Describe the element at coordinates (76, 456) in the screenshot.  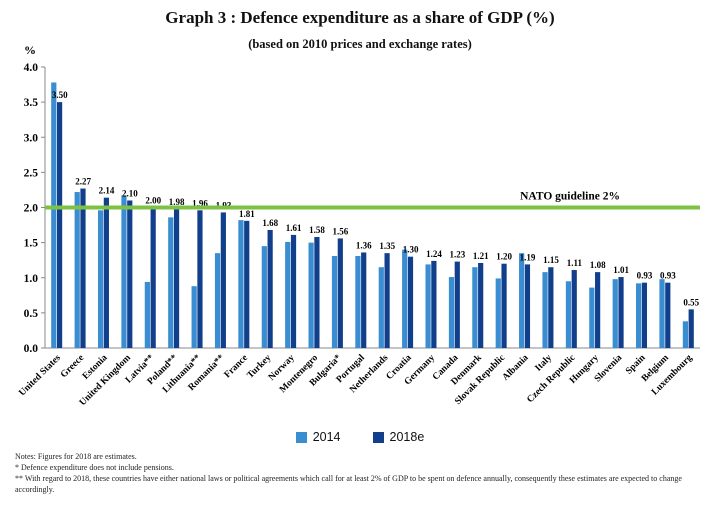
I see `note-estimates: Notes: Figures for 2018 are estimates.` at that location.